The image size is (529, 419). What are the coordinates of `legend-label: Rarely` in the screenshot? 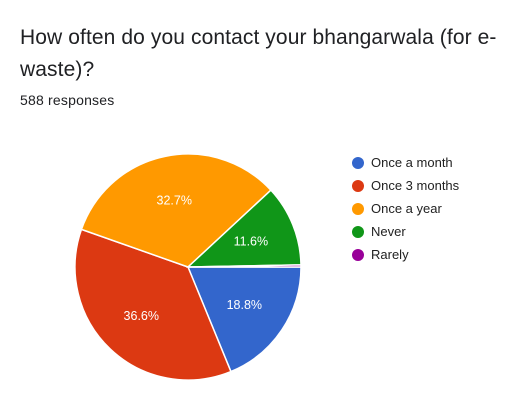 It's located at (390, 254).